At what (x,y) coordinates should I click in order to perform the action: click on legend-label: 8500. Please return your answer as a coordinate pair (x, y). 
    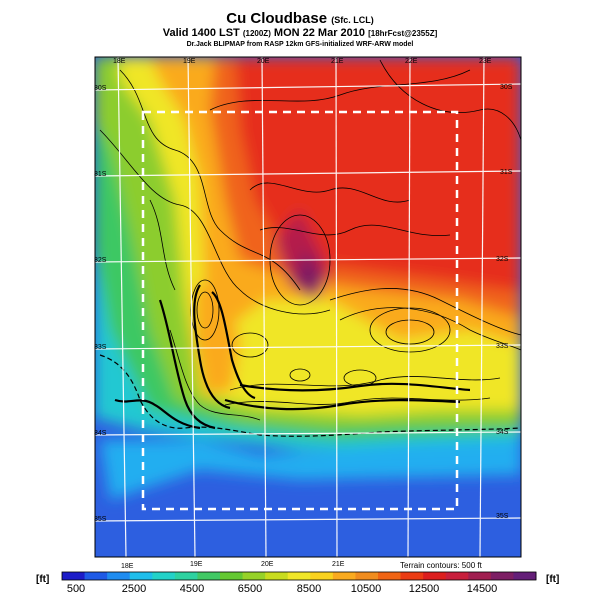
    Looking at the image, I should click on (309, 589).